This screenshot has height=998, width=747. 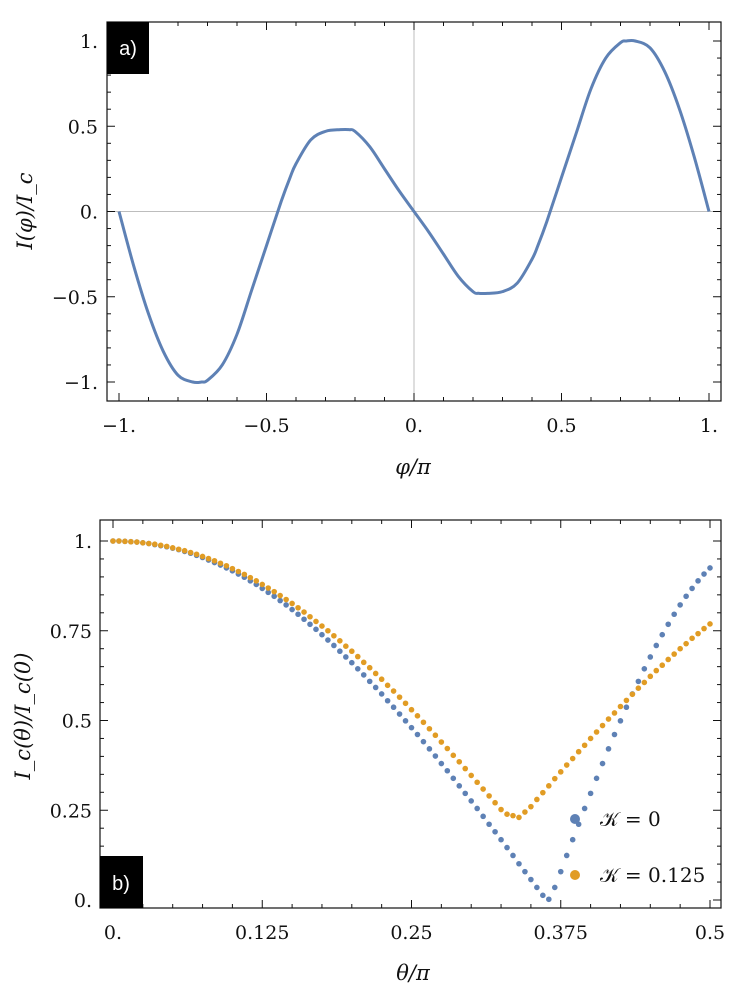 I want to click on y-tick-label: 0., so click(x=89, y=213).